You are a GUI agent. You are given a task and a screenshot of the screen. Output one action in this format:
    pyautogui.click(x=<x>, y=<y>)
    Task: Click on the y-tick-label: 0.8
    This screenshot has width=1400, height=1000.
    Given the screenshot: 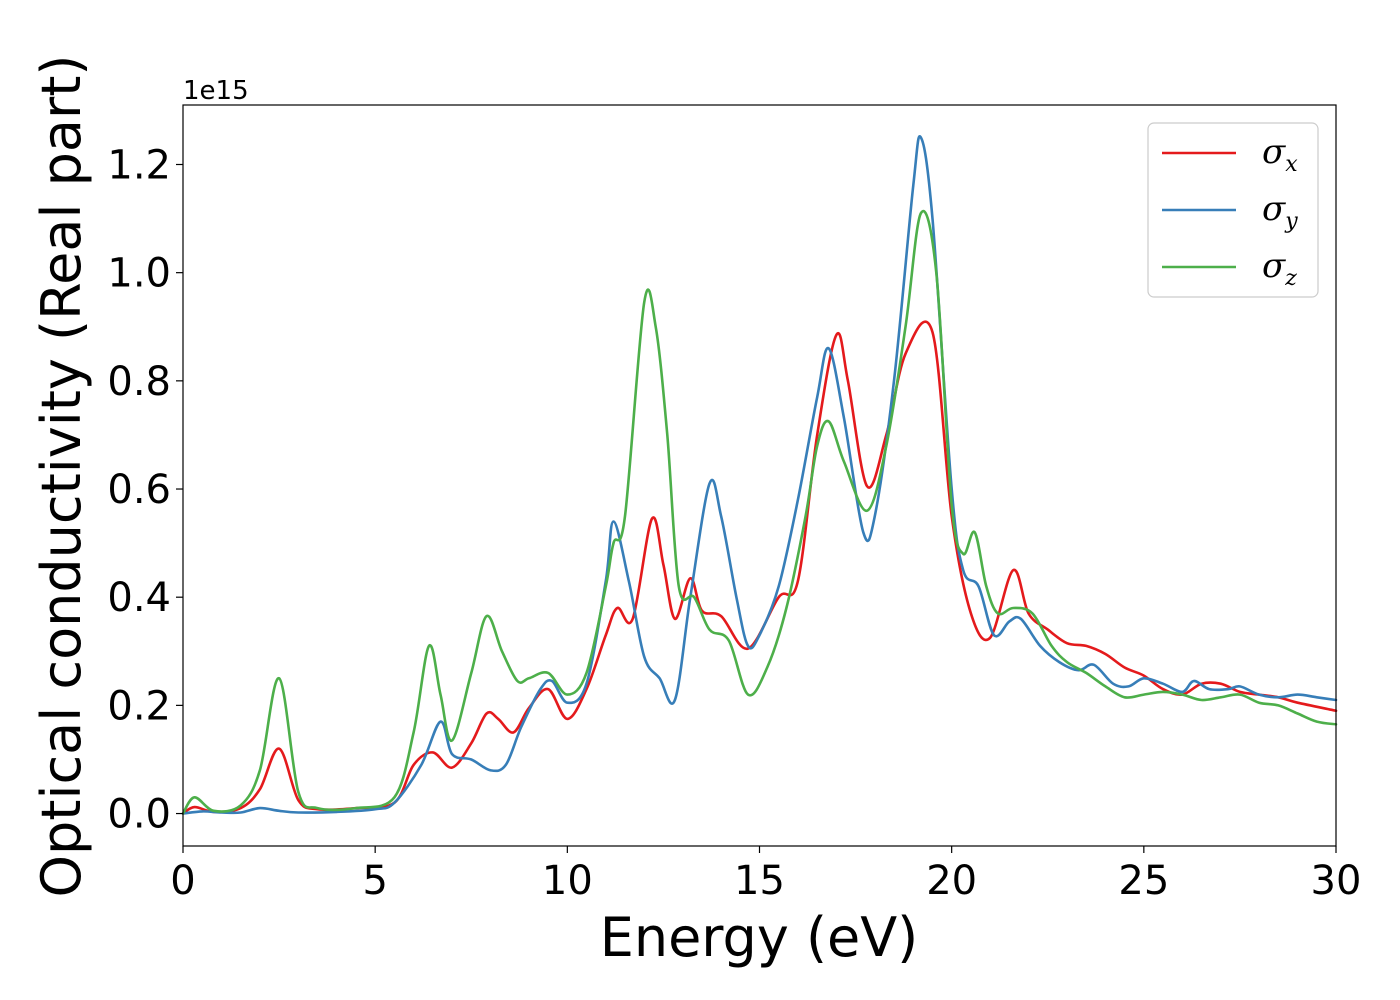 What is the action you would take?
    pyautogui.click(x=139, y=382)
    